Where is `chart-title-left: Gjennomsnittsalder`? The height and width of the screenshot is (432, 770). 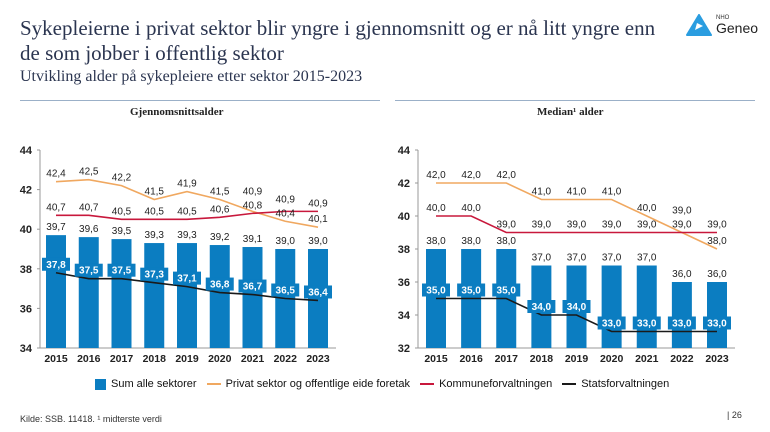 chart-title-left: Gjennomsnittsalder is located at coordinates (177, 112).